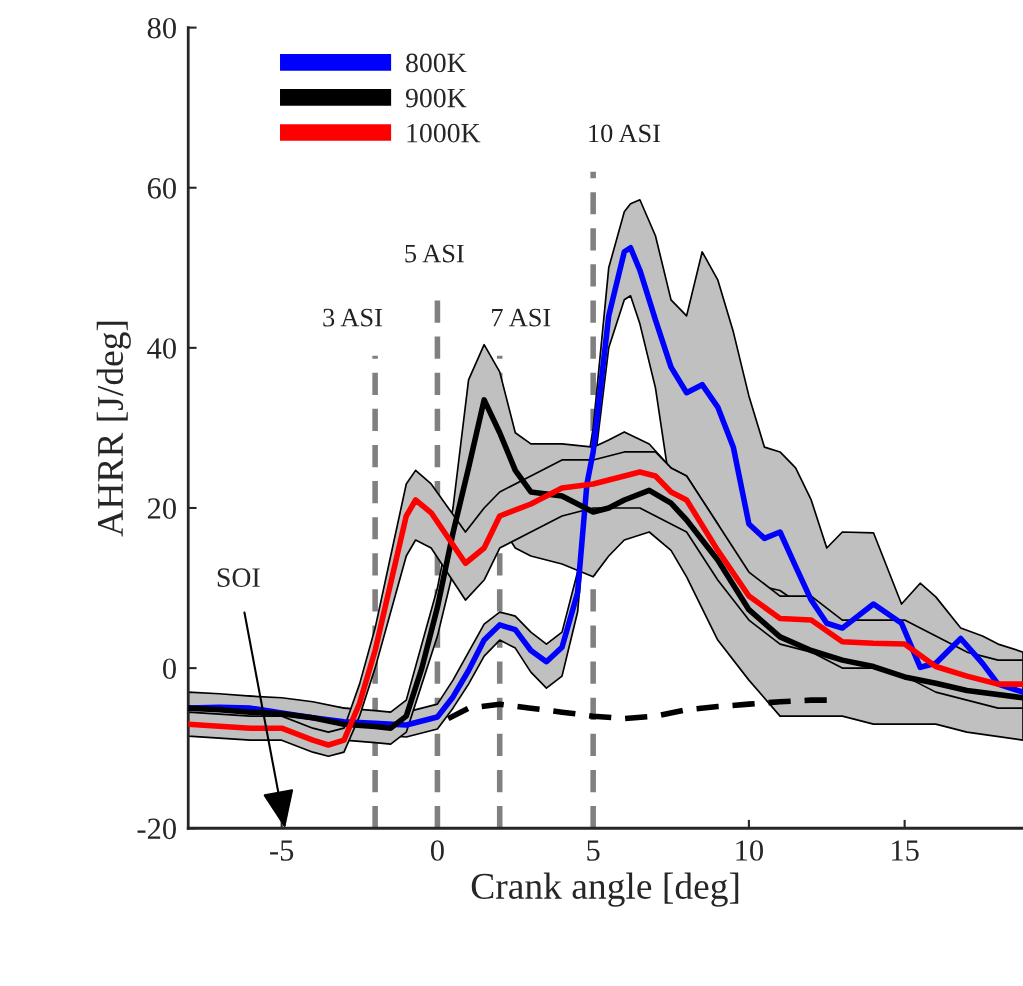 The height and width of the screenshot is (986, 1023). What do you see at coordinates (352, 317) in the screenshot?
I see `ref-line-label: 3 ASI` at bounding box center [352, 317].